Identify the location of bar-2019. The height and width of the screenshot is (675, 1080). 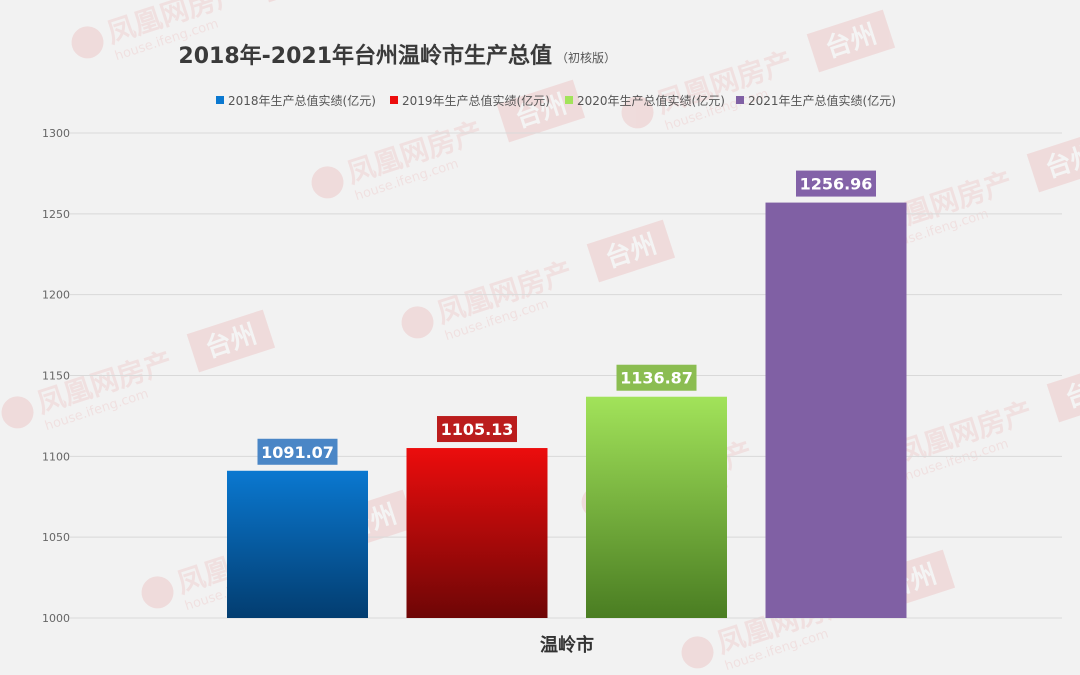
(477, 533).